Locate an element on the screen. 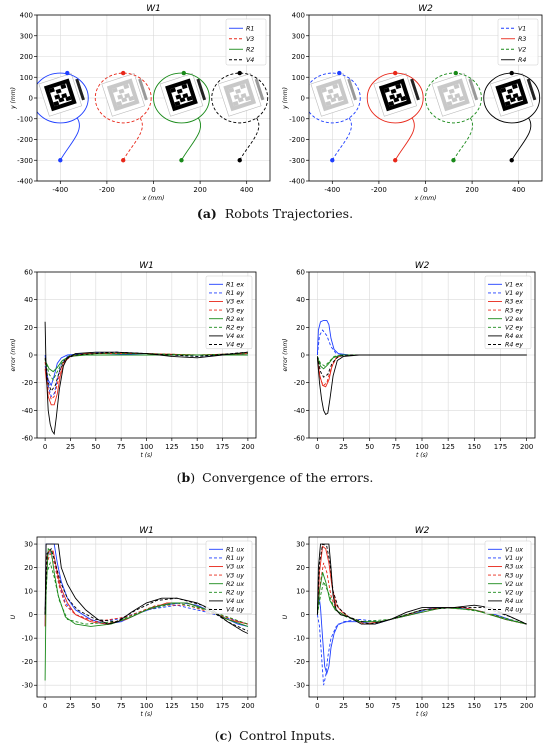 The width and height of the screenshot is (550, 750). x-tick-label: 400 is located at coordinates (246, 190).